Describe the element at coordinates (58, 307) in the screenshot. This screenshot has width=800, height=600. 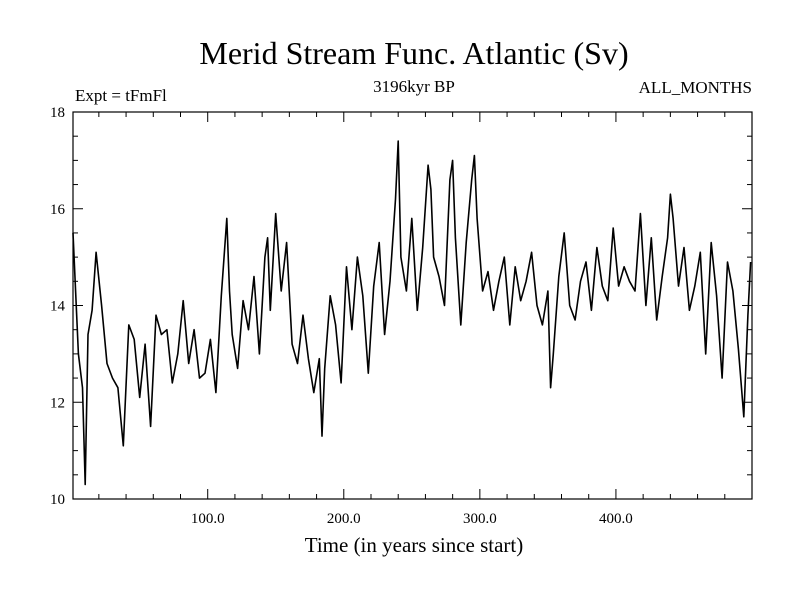
I see `y-tick-label: 14` at that location.